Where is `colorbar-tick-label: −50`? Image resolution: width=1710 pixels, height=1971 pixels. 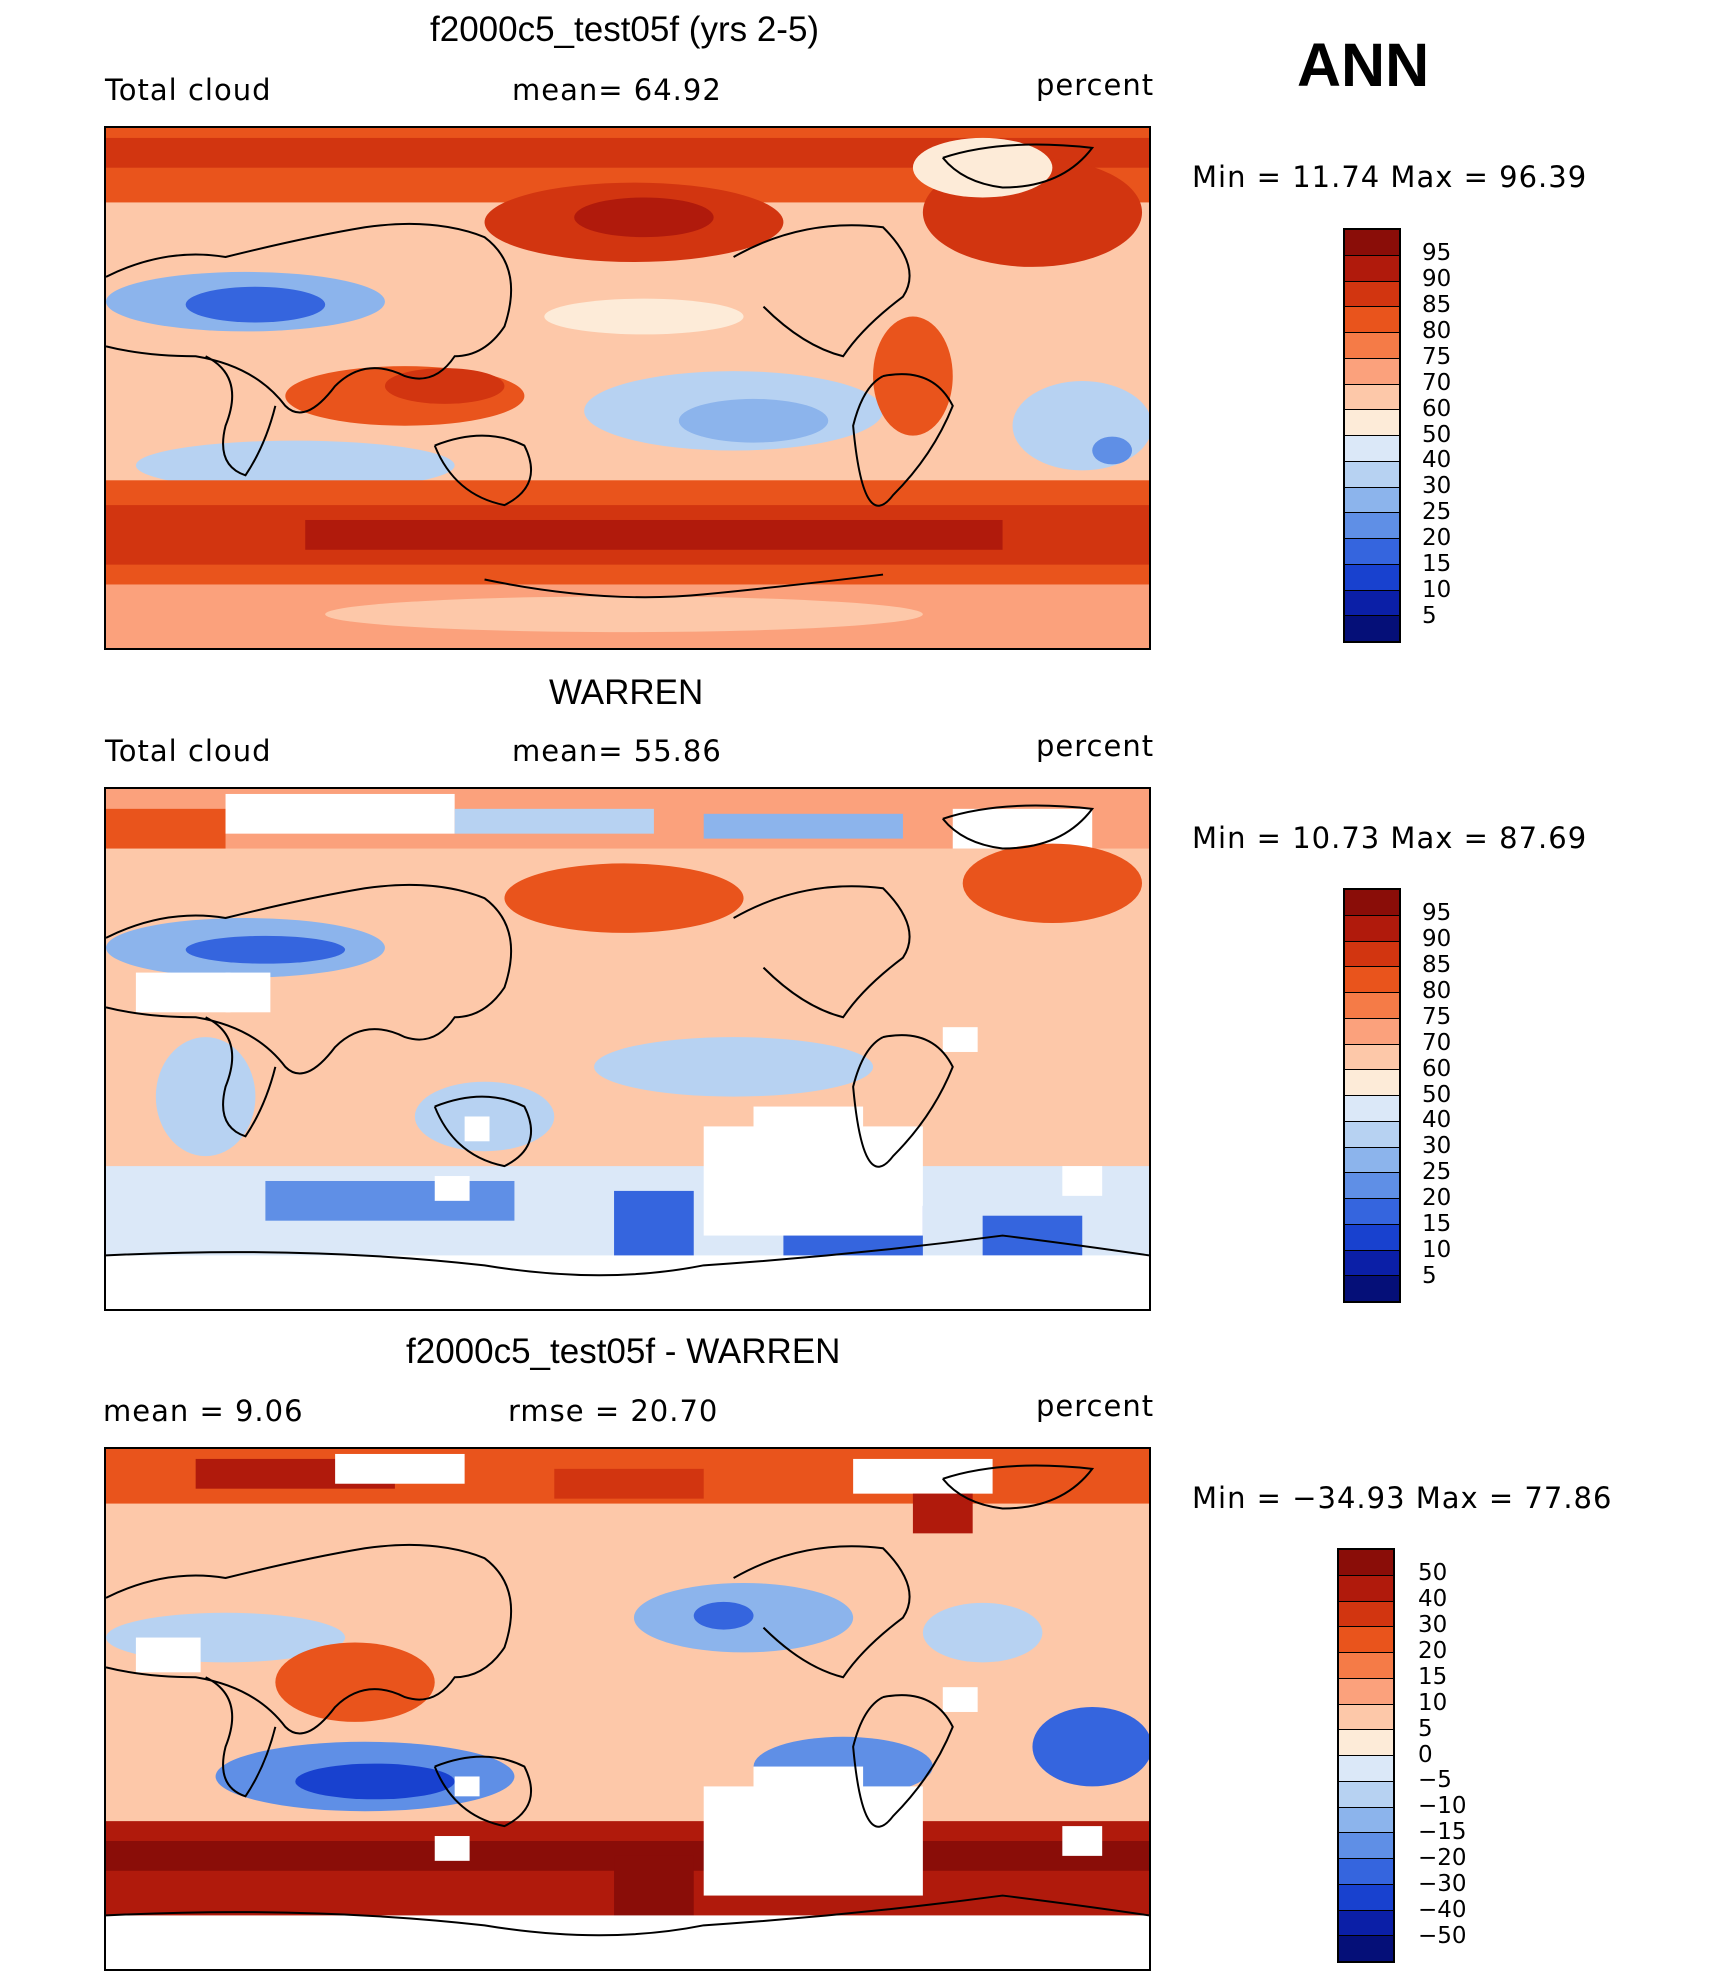
colorbar-tick-label: −50 is located at coordinates (1442, 1936).